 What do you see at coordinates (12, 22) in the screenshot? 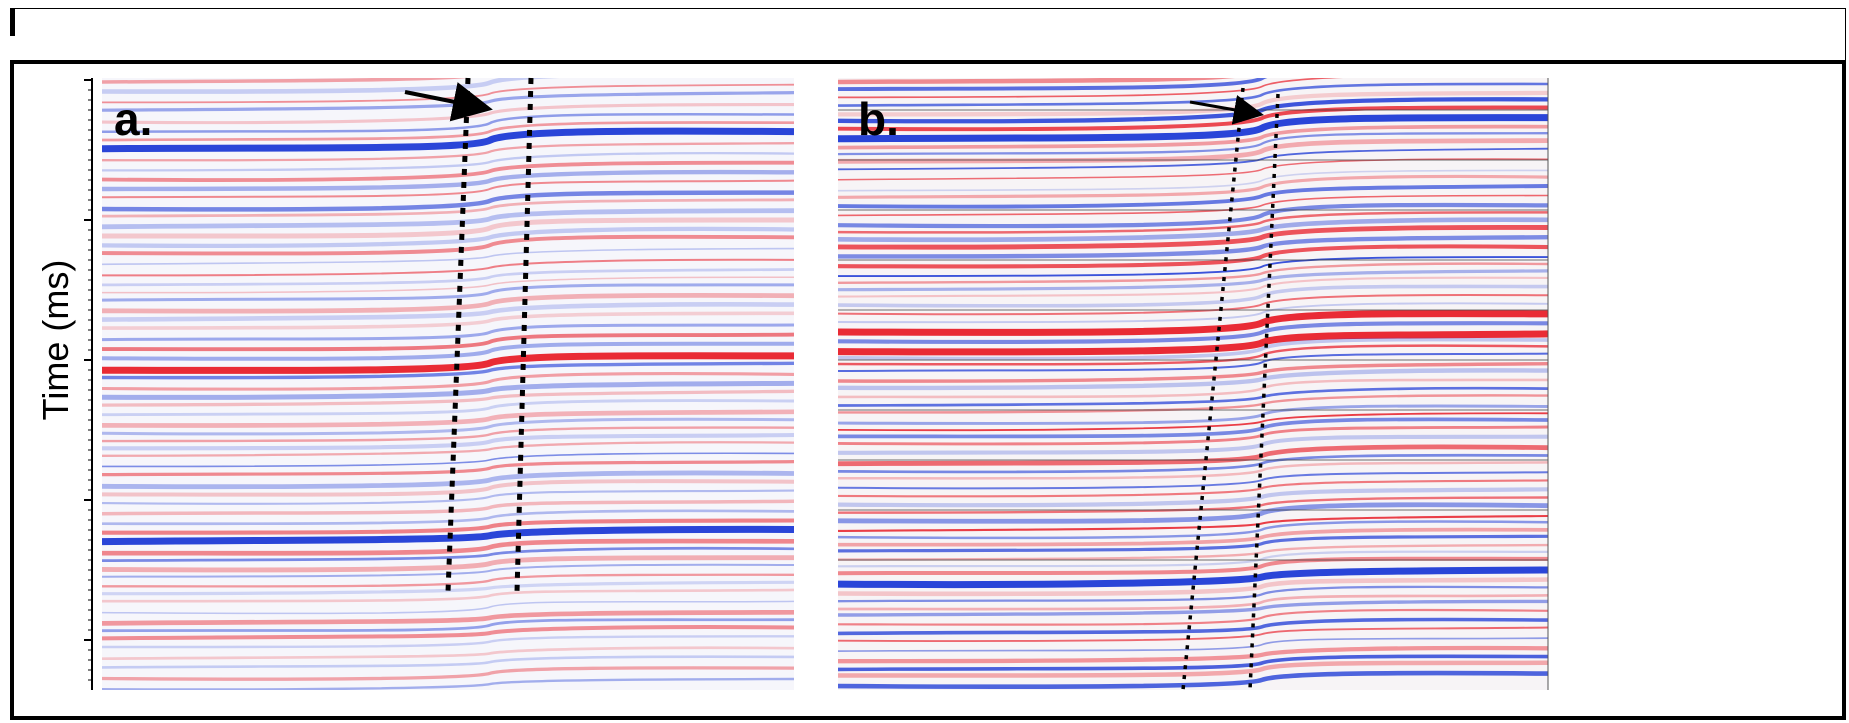
I see `top-left-tick-mark` at bounding box center [12, 22].